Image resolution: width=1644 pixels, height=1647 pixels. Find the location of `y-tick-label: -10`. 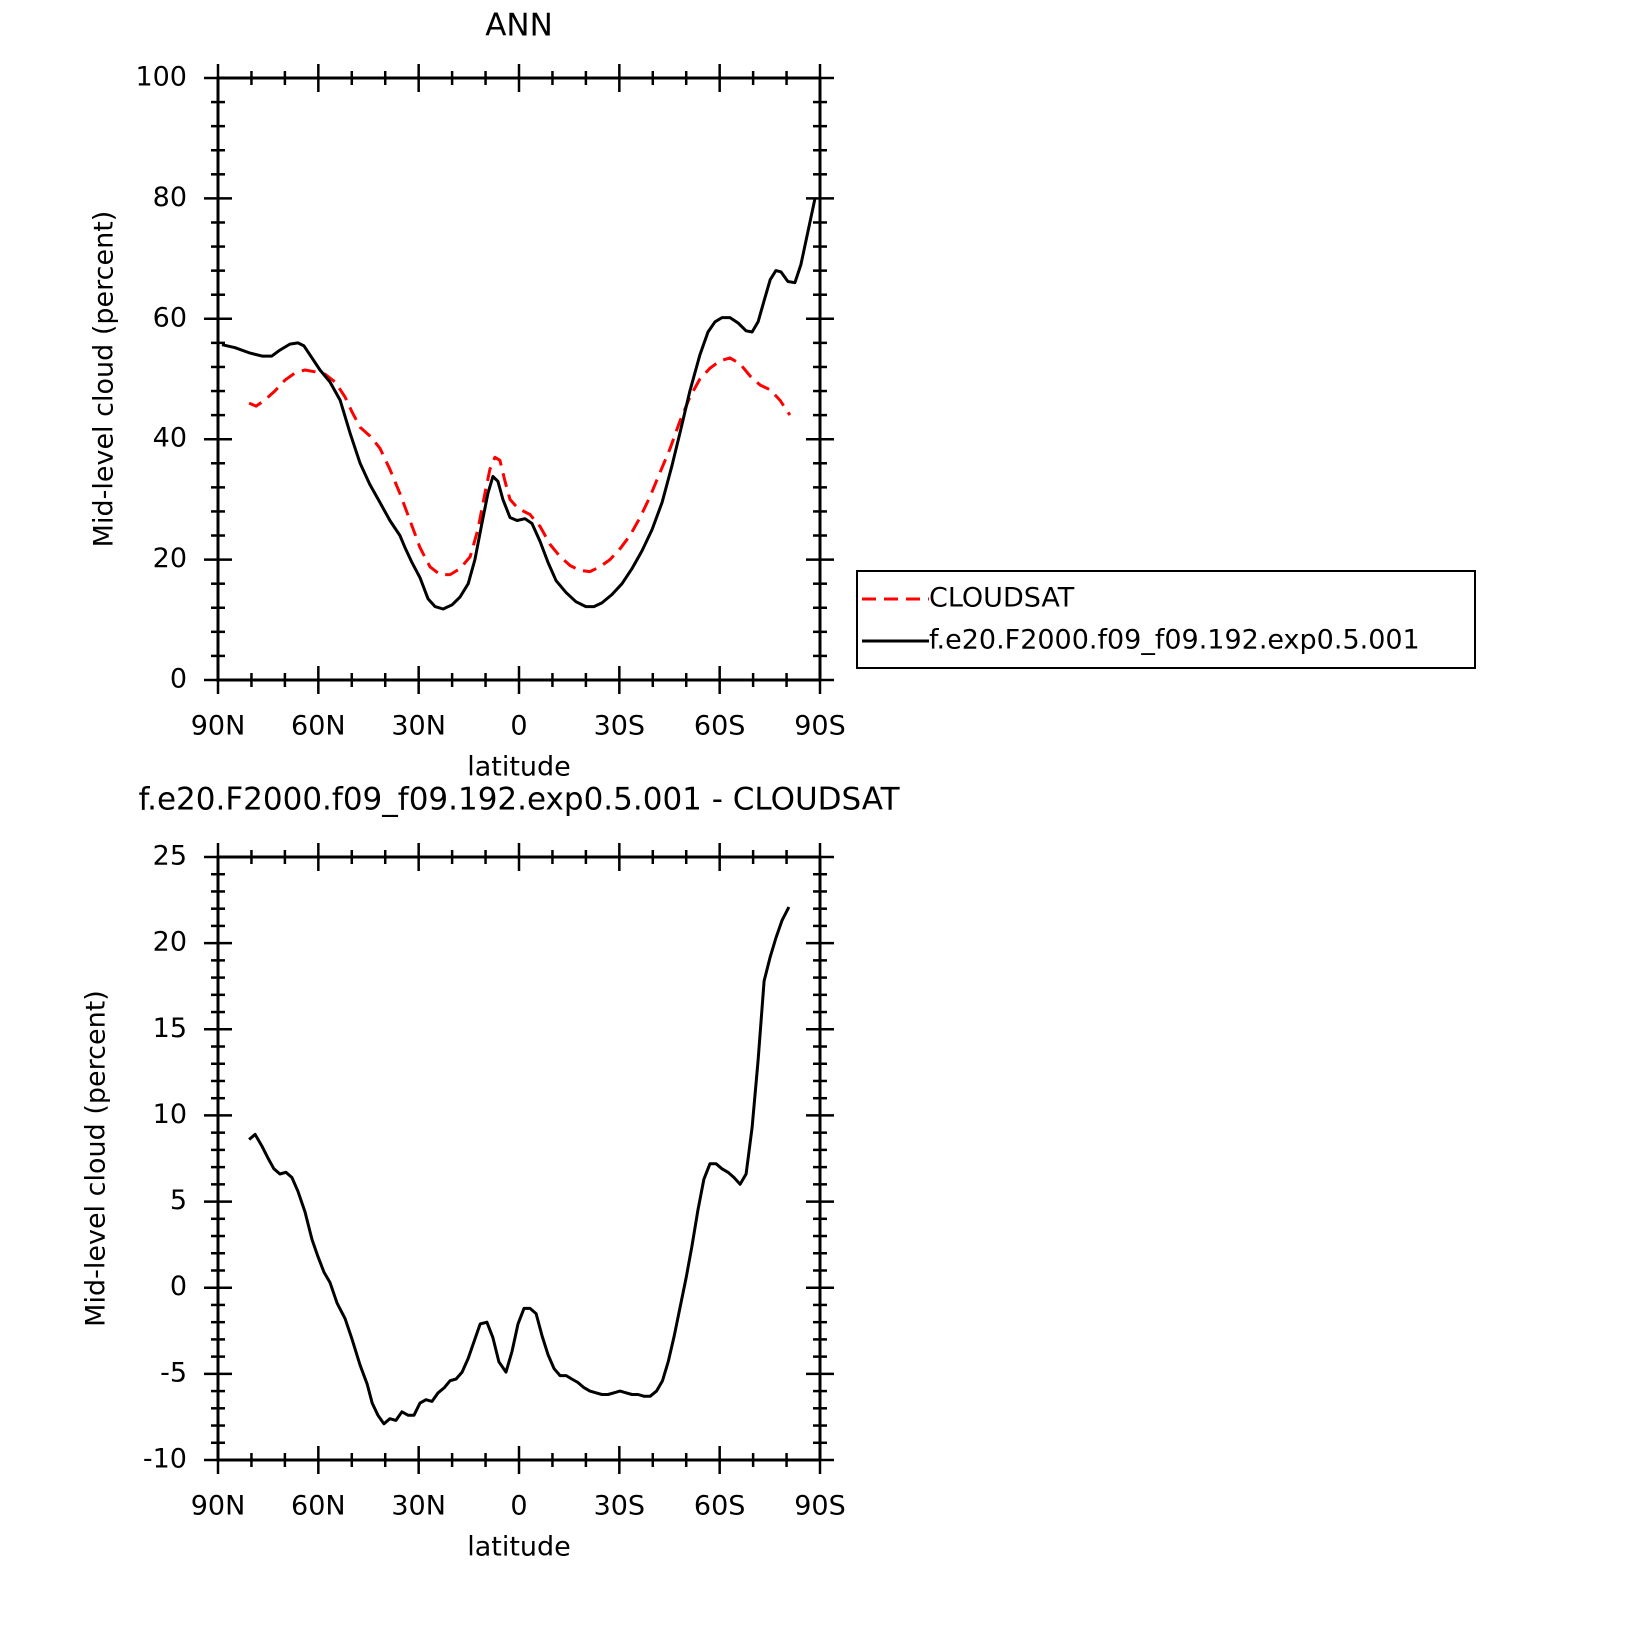

y-tick-label: -10 is located at coordinates (165, 1459).